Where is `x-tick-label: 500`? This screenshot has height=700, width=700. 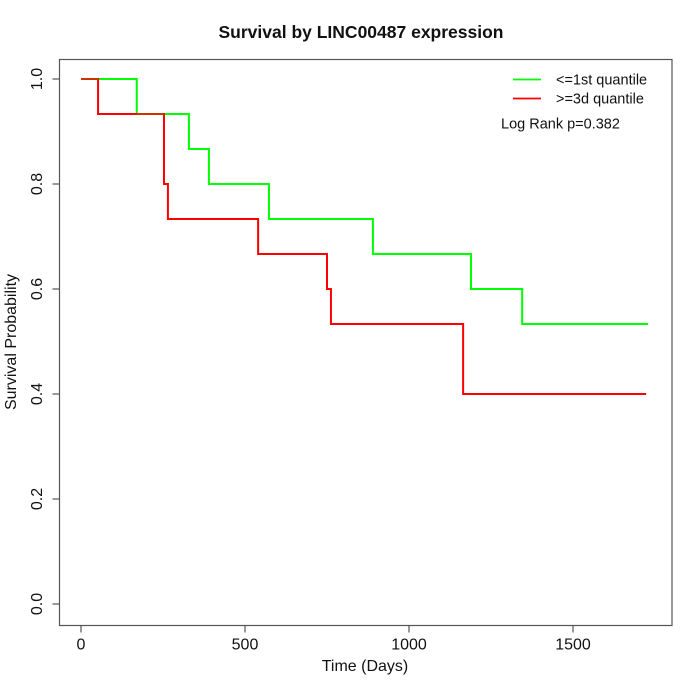
x-tick-label: 500 is located at coordinates (245, 645).